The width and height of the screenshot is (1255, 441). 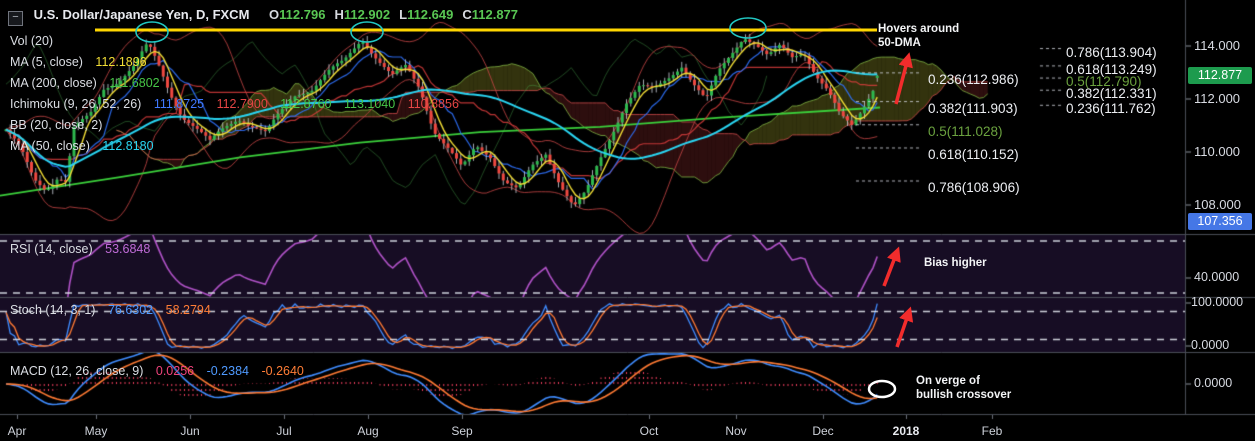 I want to click on time-axis-label: Aug, so click(x=368, y=431).